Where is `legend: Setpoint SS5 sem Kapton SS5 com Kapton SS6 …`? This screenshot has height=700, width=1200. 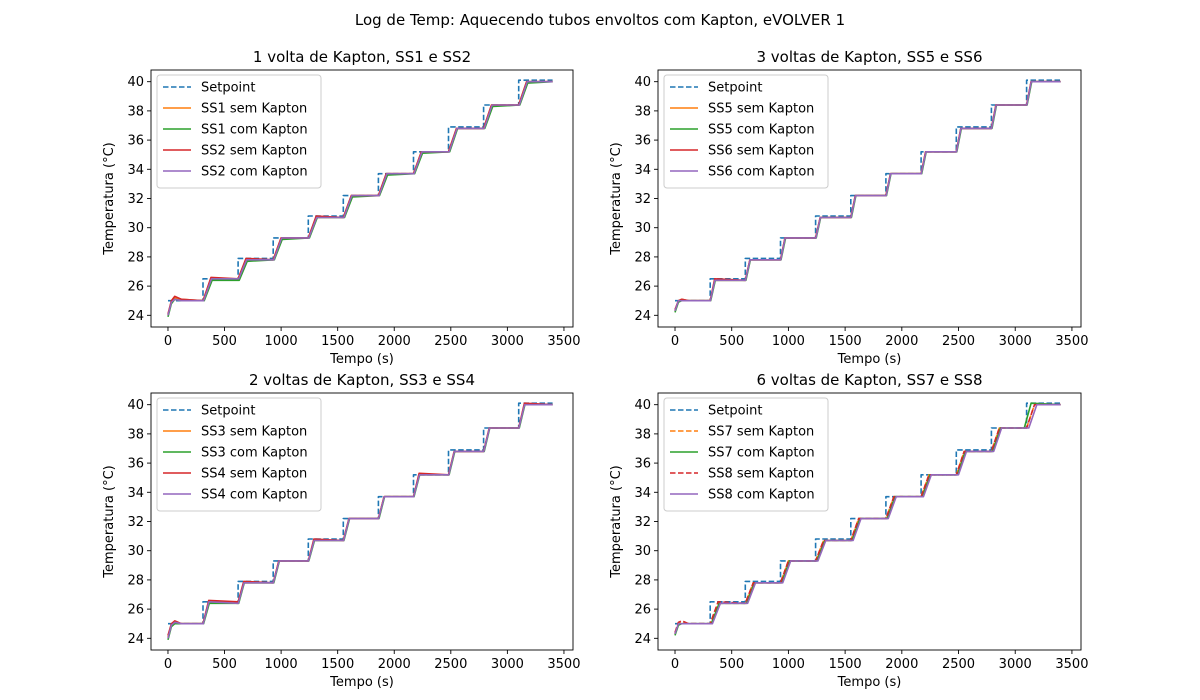 legend: Setpoint SS5 sem Kapton SS5 com Kapton SS6 … is located at coordinates (746, 131).